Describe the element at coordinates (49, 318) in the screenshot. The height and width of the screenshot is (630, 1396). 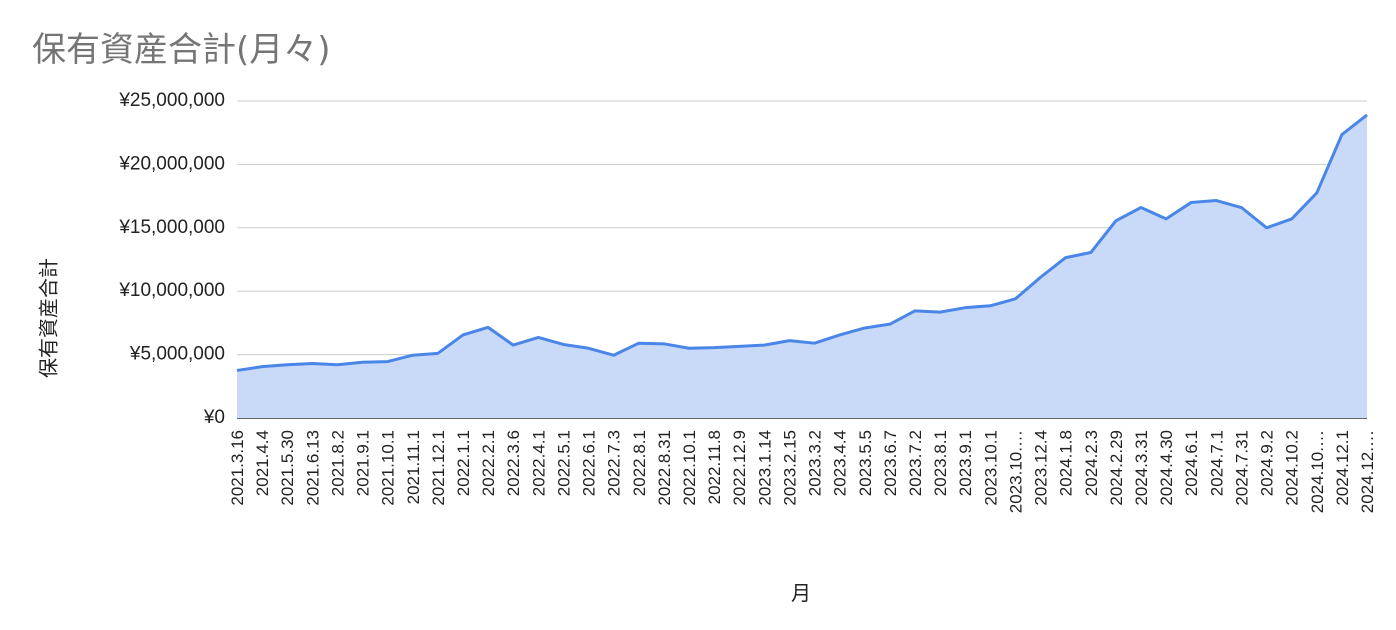
I see `y-axis-label: 保有資産合計` at that location.